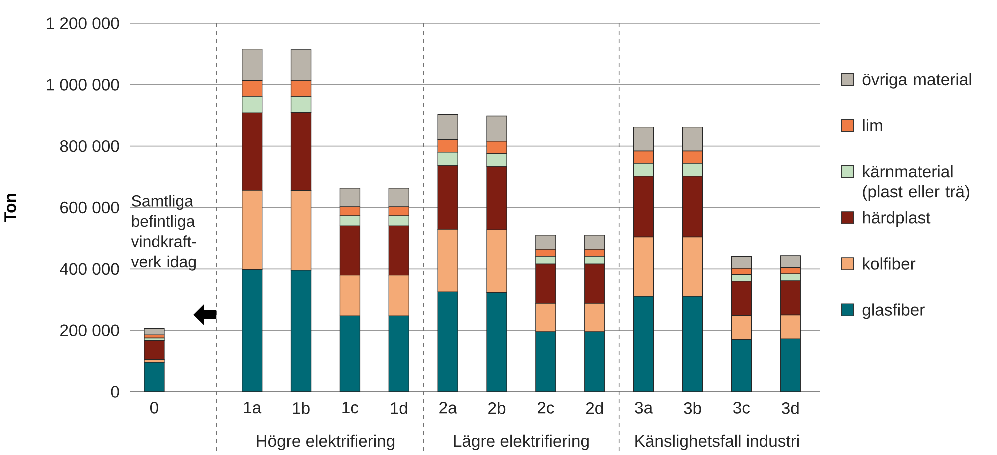 This screenshot has height=455, width=997. Describe the element at coordinates (497, 408) in the screenshot. I see `x-tick-label: 2b` at that location.